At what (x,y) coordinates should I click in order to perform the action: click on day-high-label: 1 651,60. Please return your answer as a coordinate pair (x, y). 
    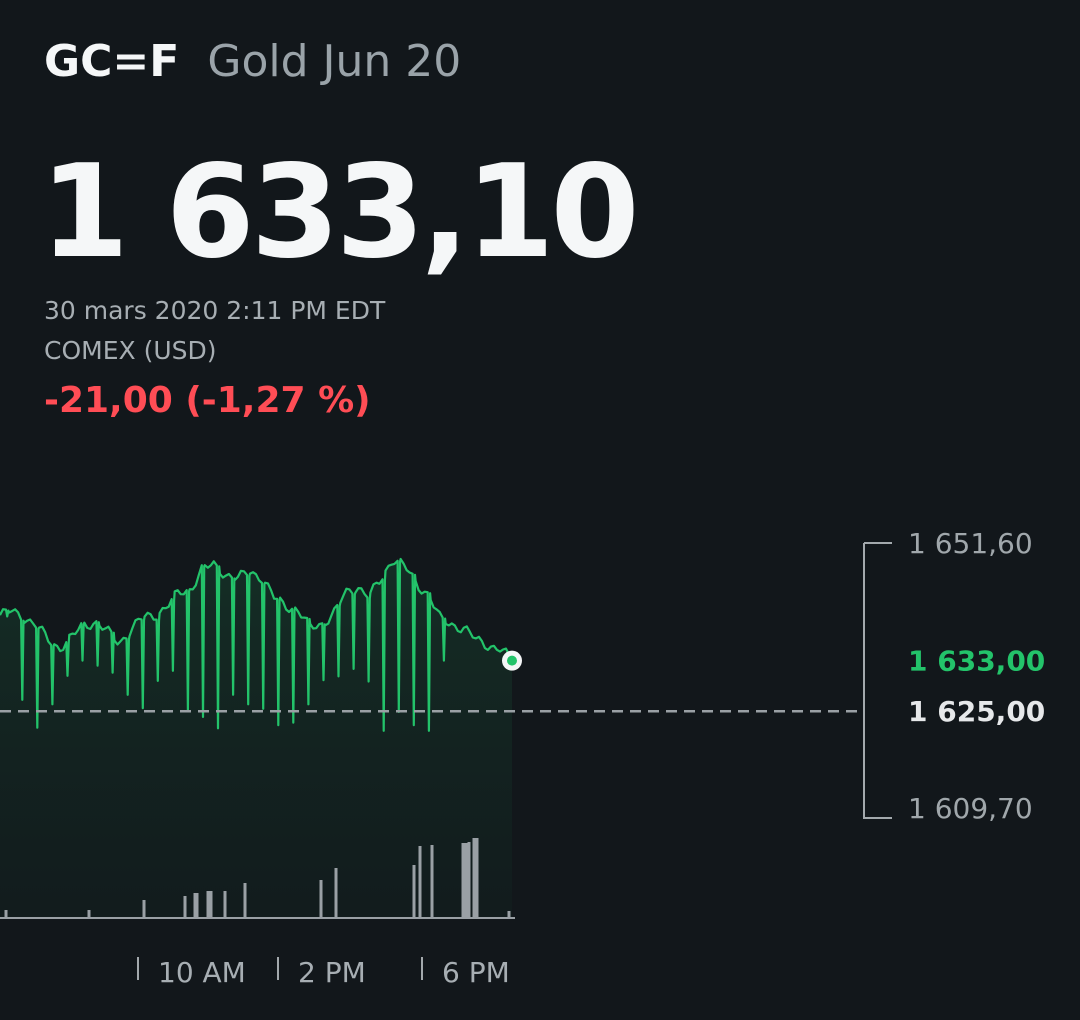
    Looking at the image, I should click on (970, 543).